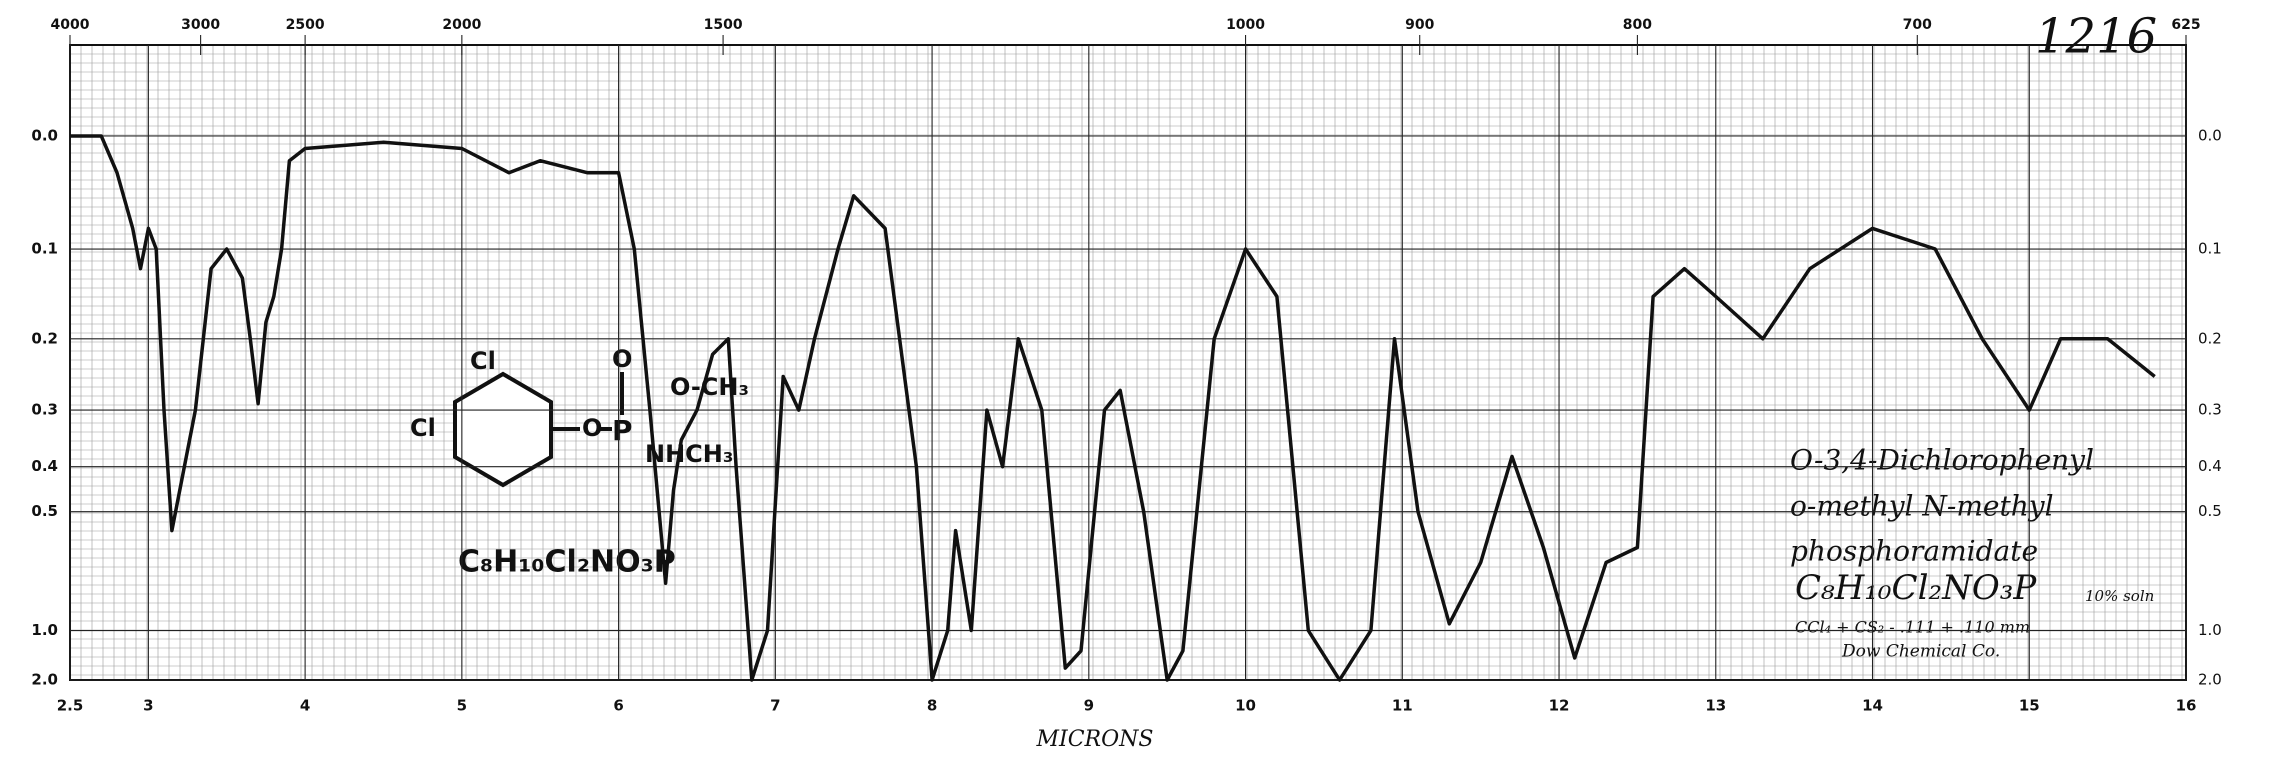  Describe the element at coordinates (462, 706) in the screenshot. I see `x-tick-label: 5` at that location.